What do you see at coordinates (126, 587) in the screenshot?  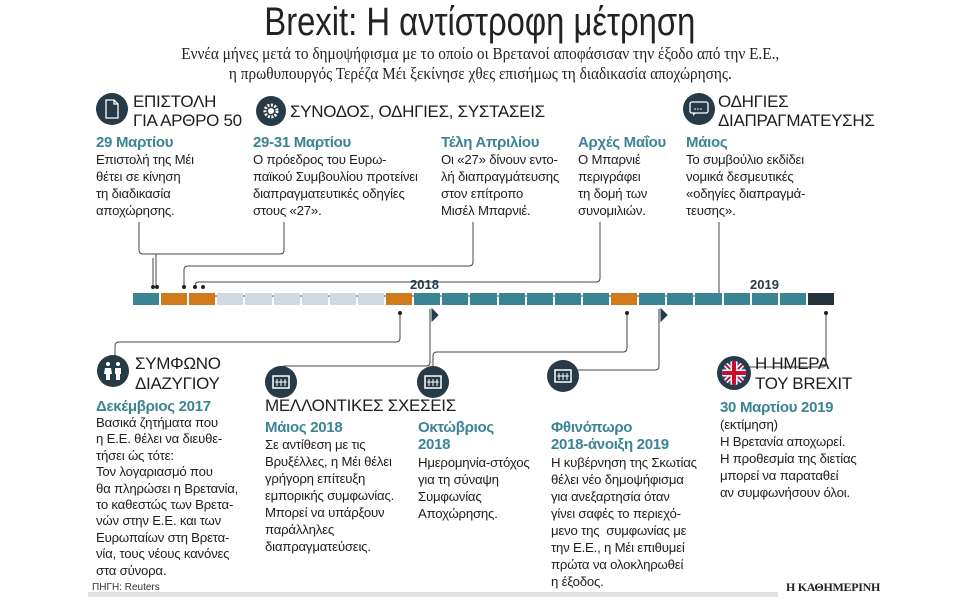 I see `source-note: ΠΗΓΗ: Reuters` at bounding box center [126, 587].